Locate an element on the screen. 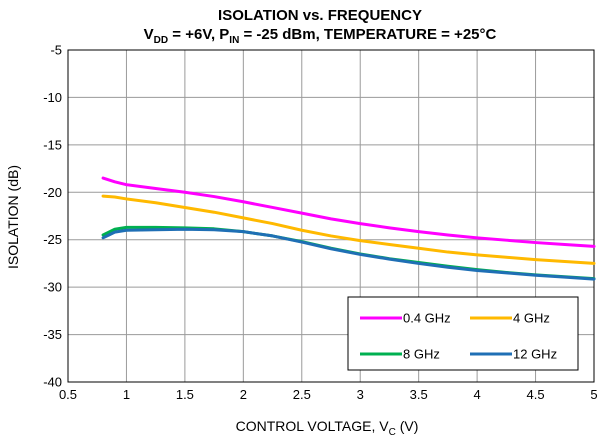  y-tick-label: -10 is located at coordinates (52, 97).